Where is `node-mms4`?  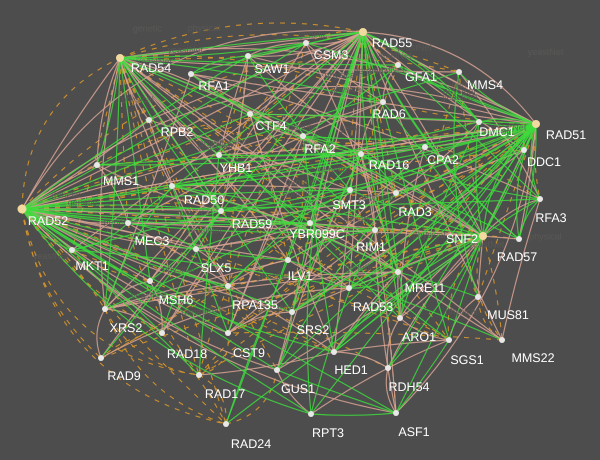 node-mms4 is located at coordinates (459, 72).